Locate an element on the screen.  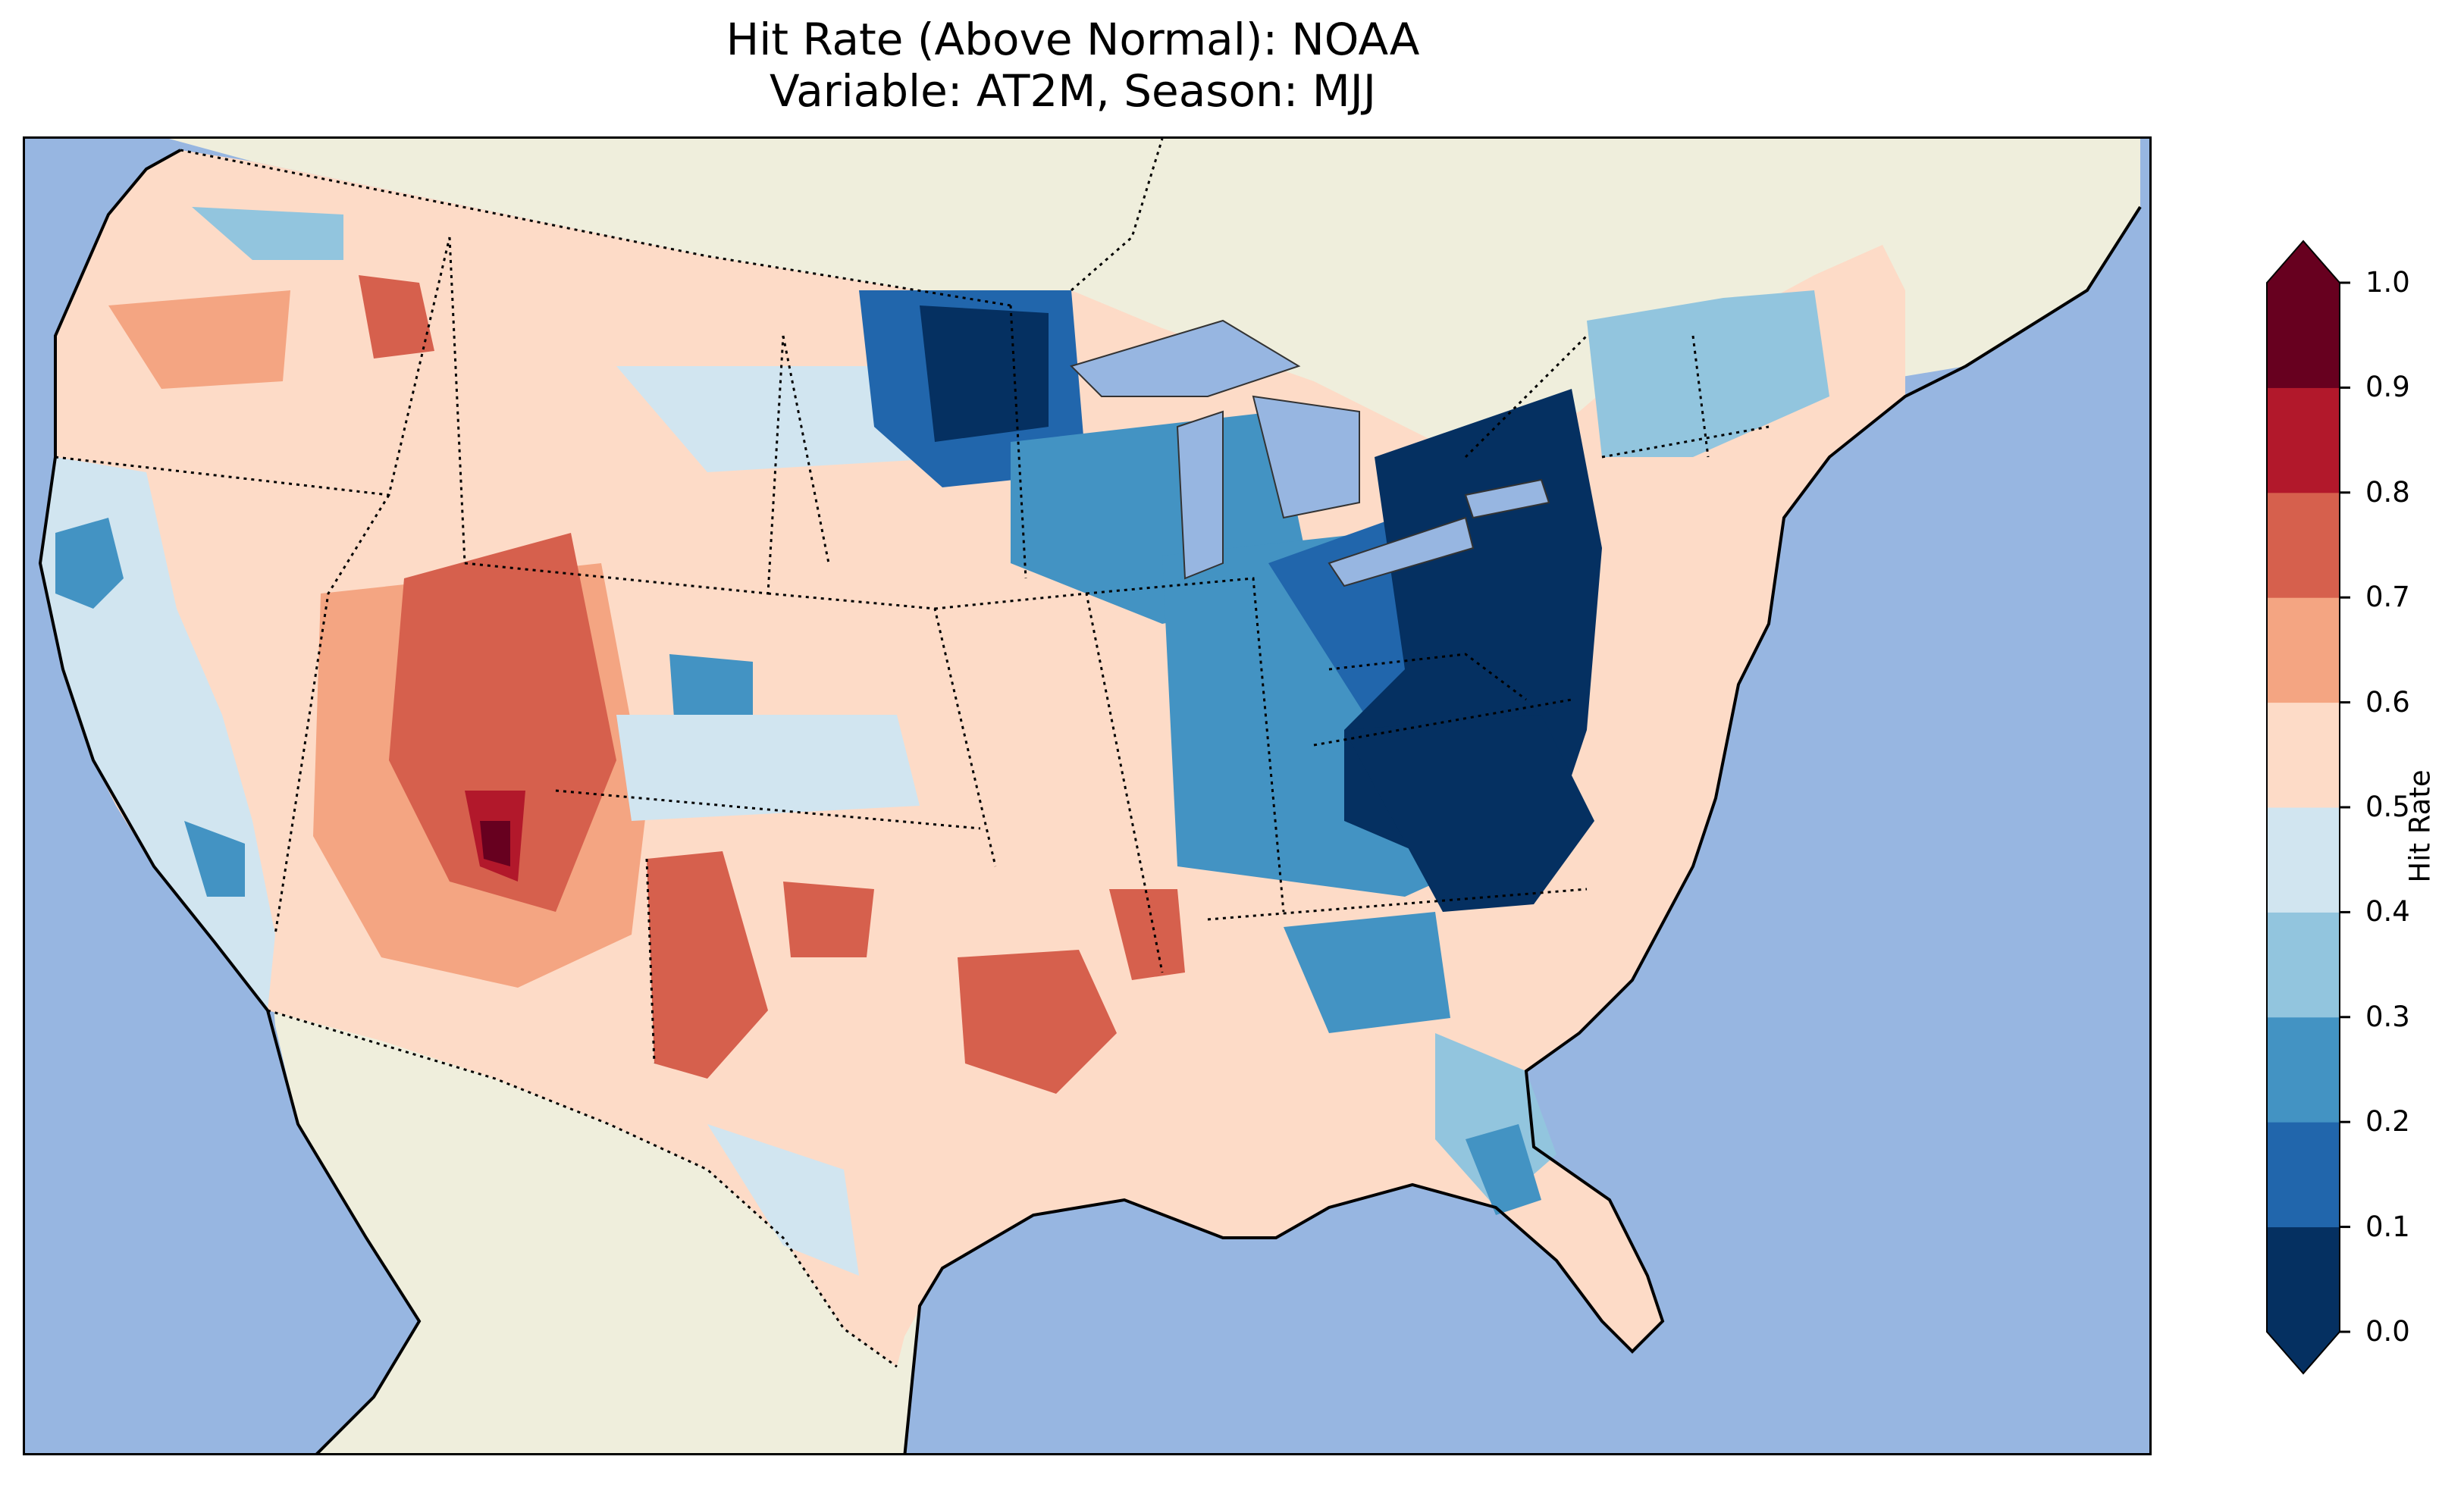
lake-huron is located at coordinates (1306, 457).